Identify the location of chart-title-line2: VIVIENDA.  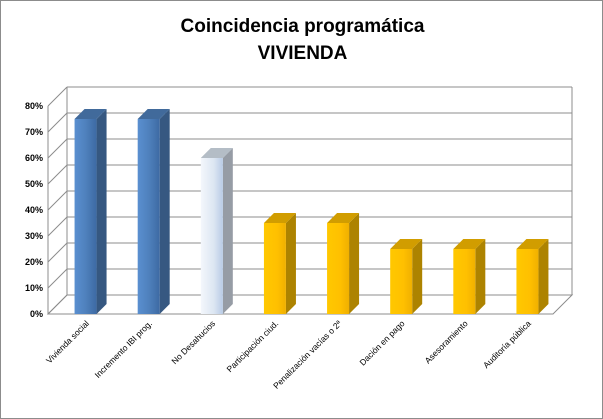
(302, 53).